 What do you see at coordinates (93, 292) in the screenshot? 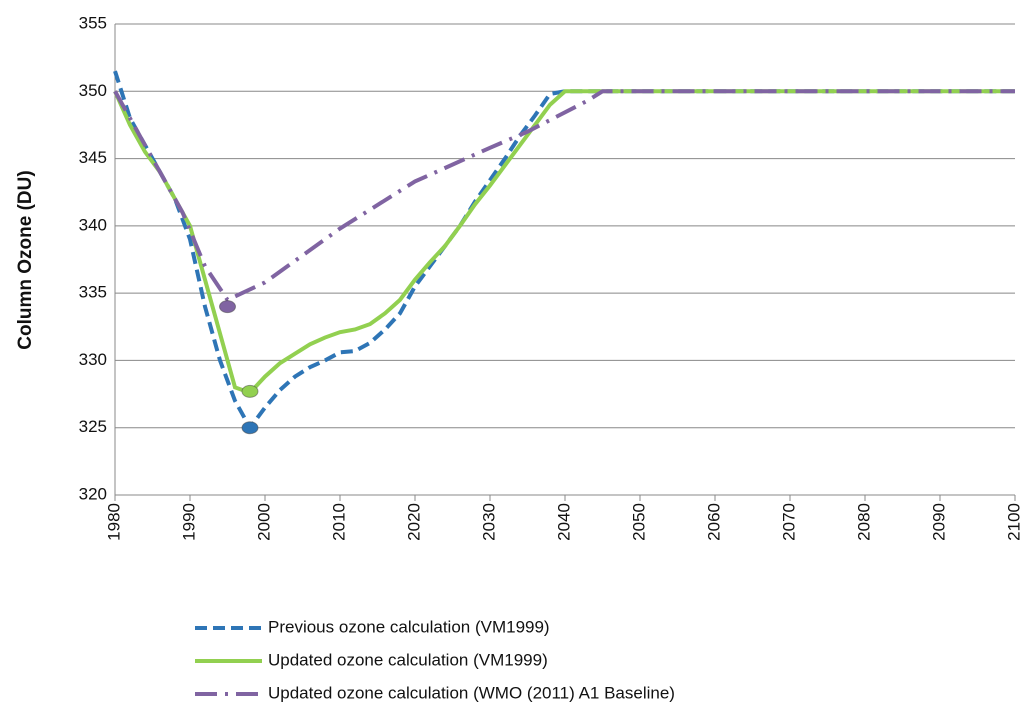
I see `y-tick-label: 335` at bounding box center [93, 292].